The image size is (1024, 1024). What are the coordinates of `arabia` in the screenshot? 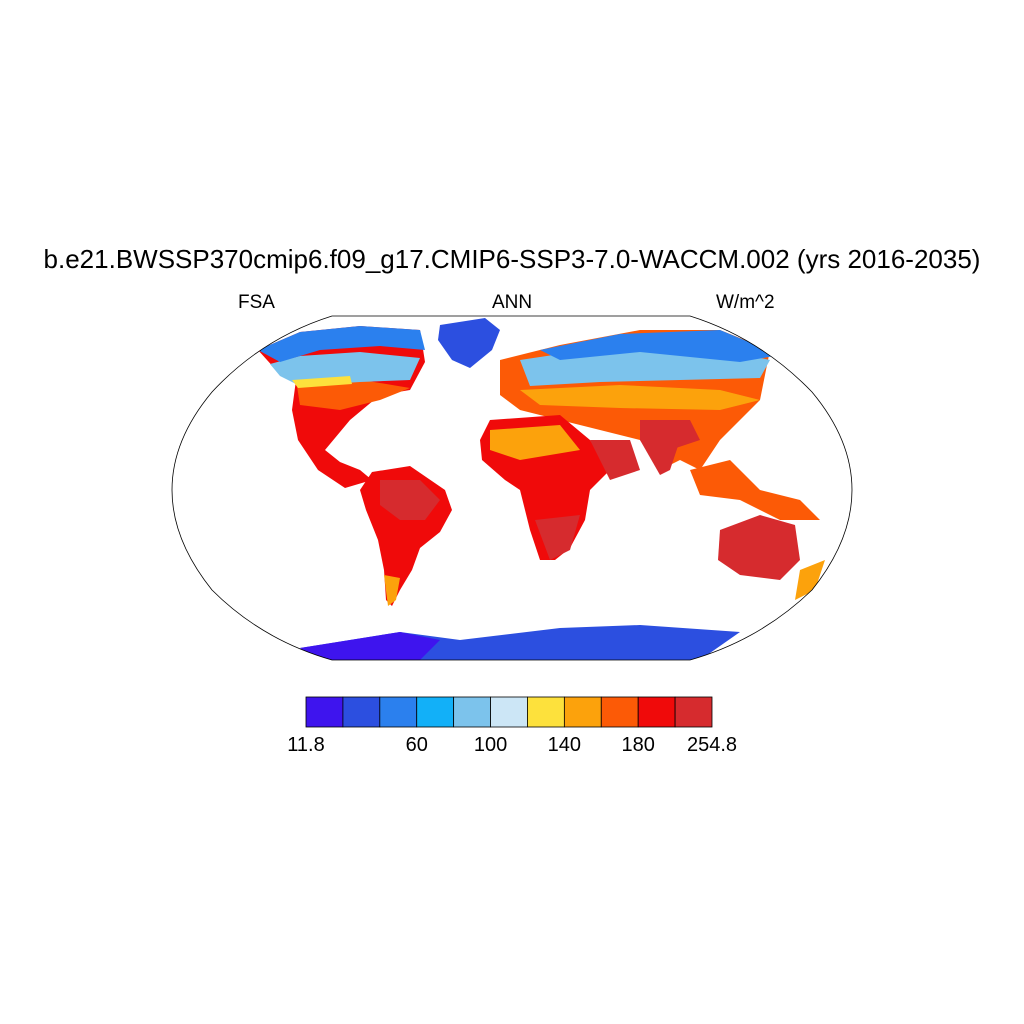 It's located at (615, 460).